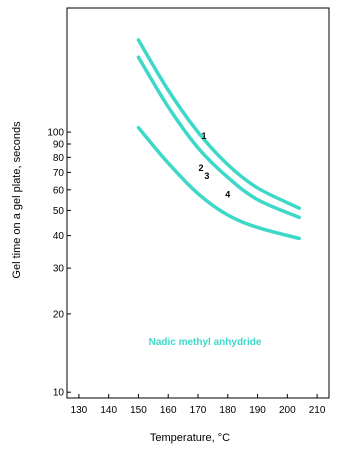  Describe the element at coordinates (200, 168) in the screenshot. I see `series-label-2: 2` at that location.